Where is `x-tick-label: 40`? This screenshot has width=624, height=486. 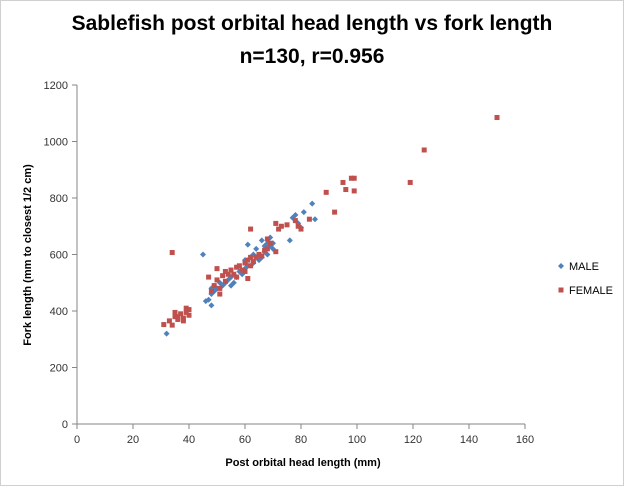
x-tick-label: 40 is located at coordinates (189, 440).